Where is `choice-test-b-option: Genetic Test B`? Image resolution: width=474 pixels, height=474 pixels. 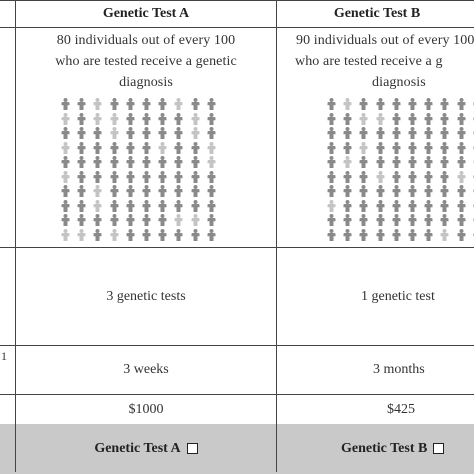
choice-test-b-option: Genetic Test B is located at coordinates (393, 448).